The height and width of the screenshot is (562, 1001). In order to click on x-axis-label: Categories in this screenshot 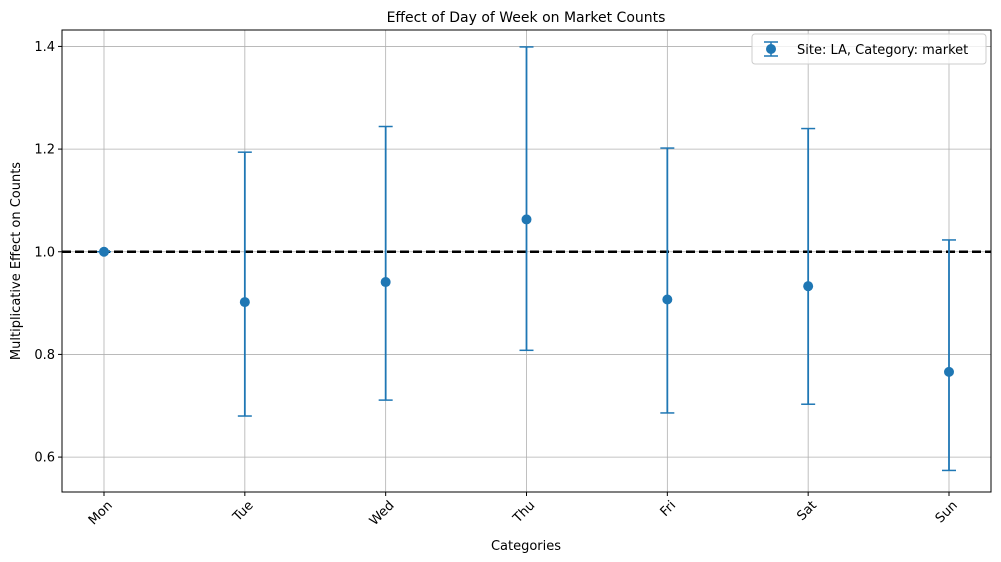, I will do `click(526, 546)`.